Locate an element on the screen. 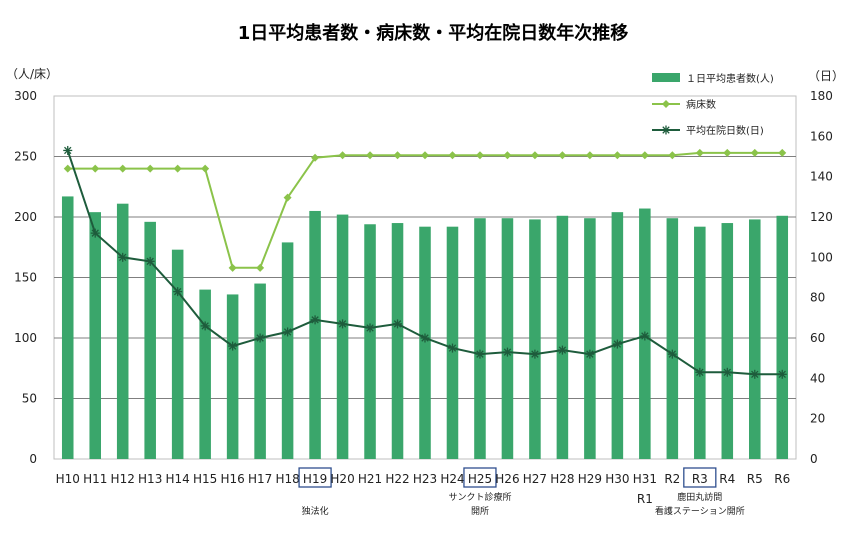 This screenshot has width=867, height=536. x-tick-label: H31 is located at coordinates (645, 479).